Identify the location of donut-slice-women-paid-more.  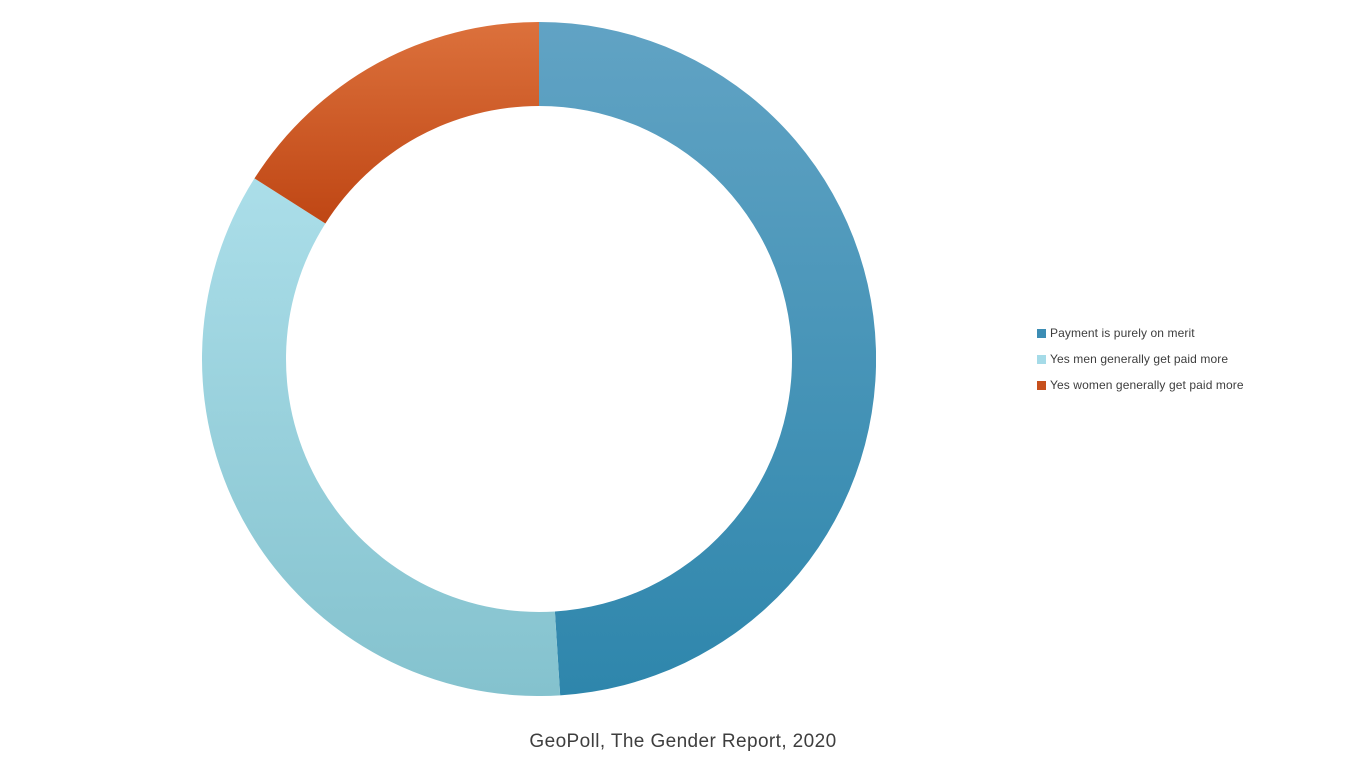
(396, 122).